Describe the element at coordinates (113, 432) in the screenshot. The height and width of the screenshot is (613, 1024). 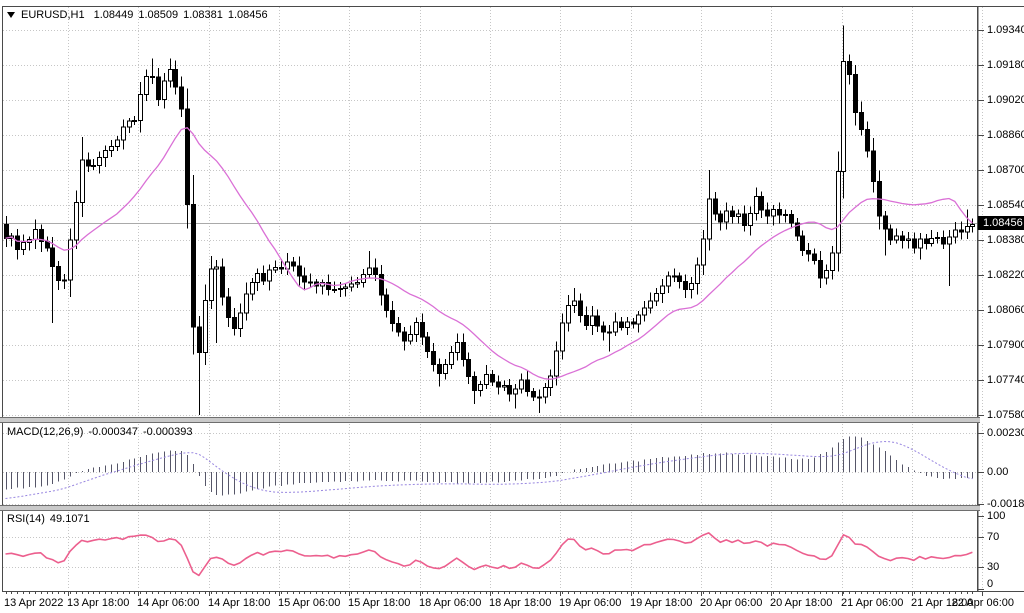
I see `macd-main-value: -0.000347` at that location.